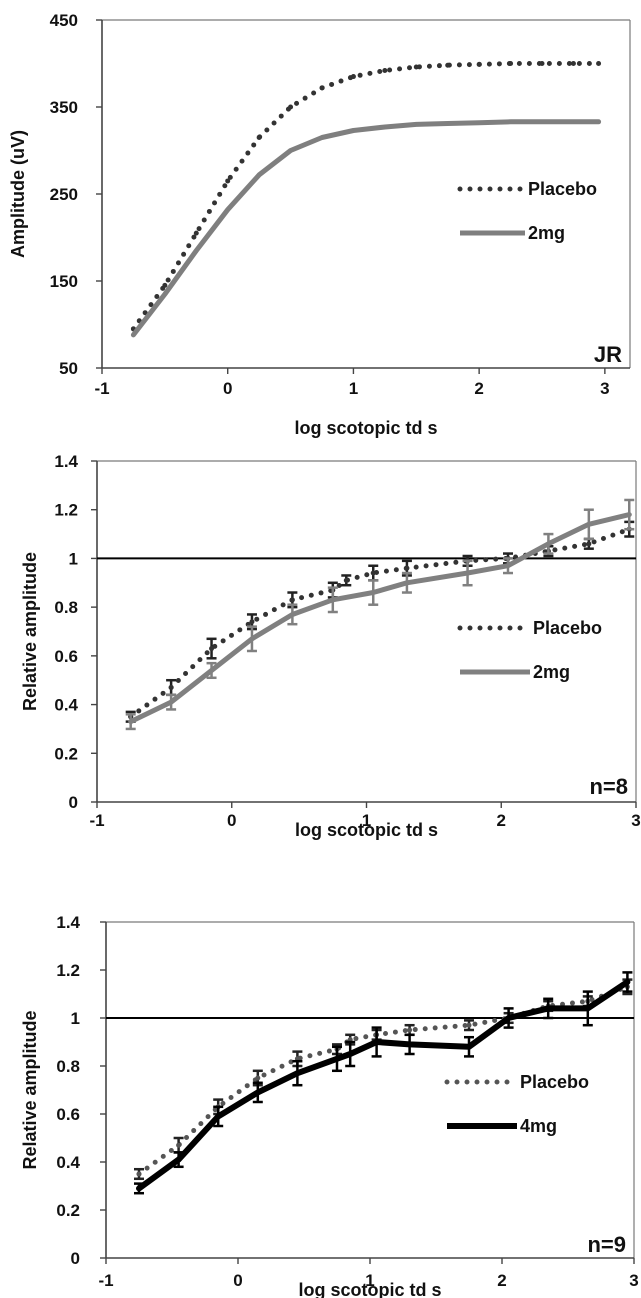 The image size is (641, 1298). What do you see at coordinates (64, 194) in the screenshot?
I see `y-tick-label: 250` at bounding box center [64, 194].